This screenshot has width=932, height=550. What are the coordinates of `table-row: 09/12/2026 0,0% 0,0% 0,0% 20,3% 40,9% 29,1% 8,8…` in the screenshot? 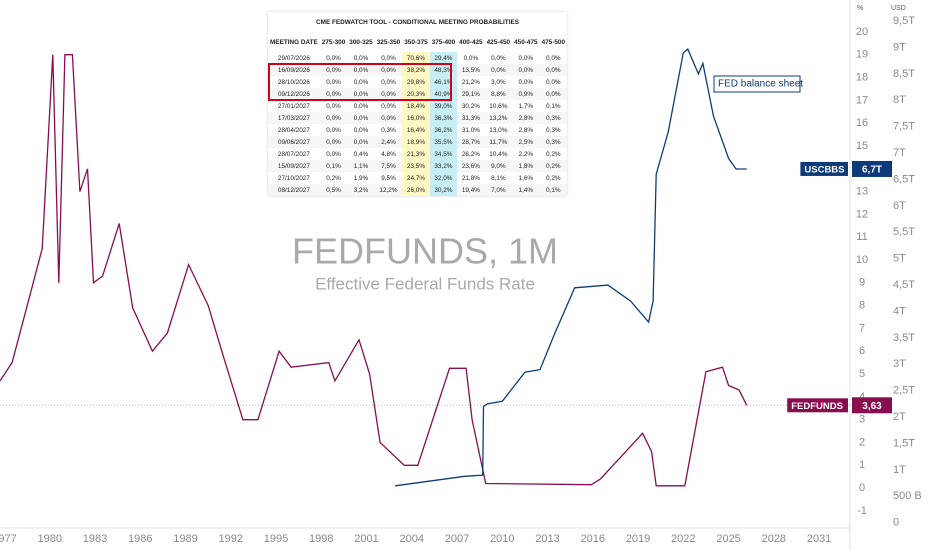 It's located at (418, 94).